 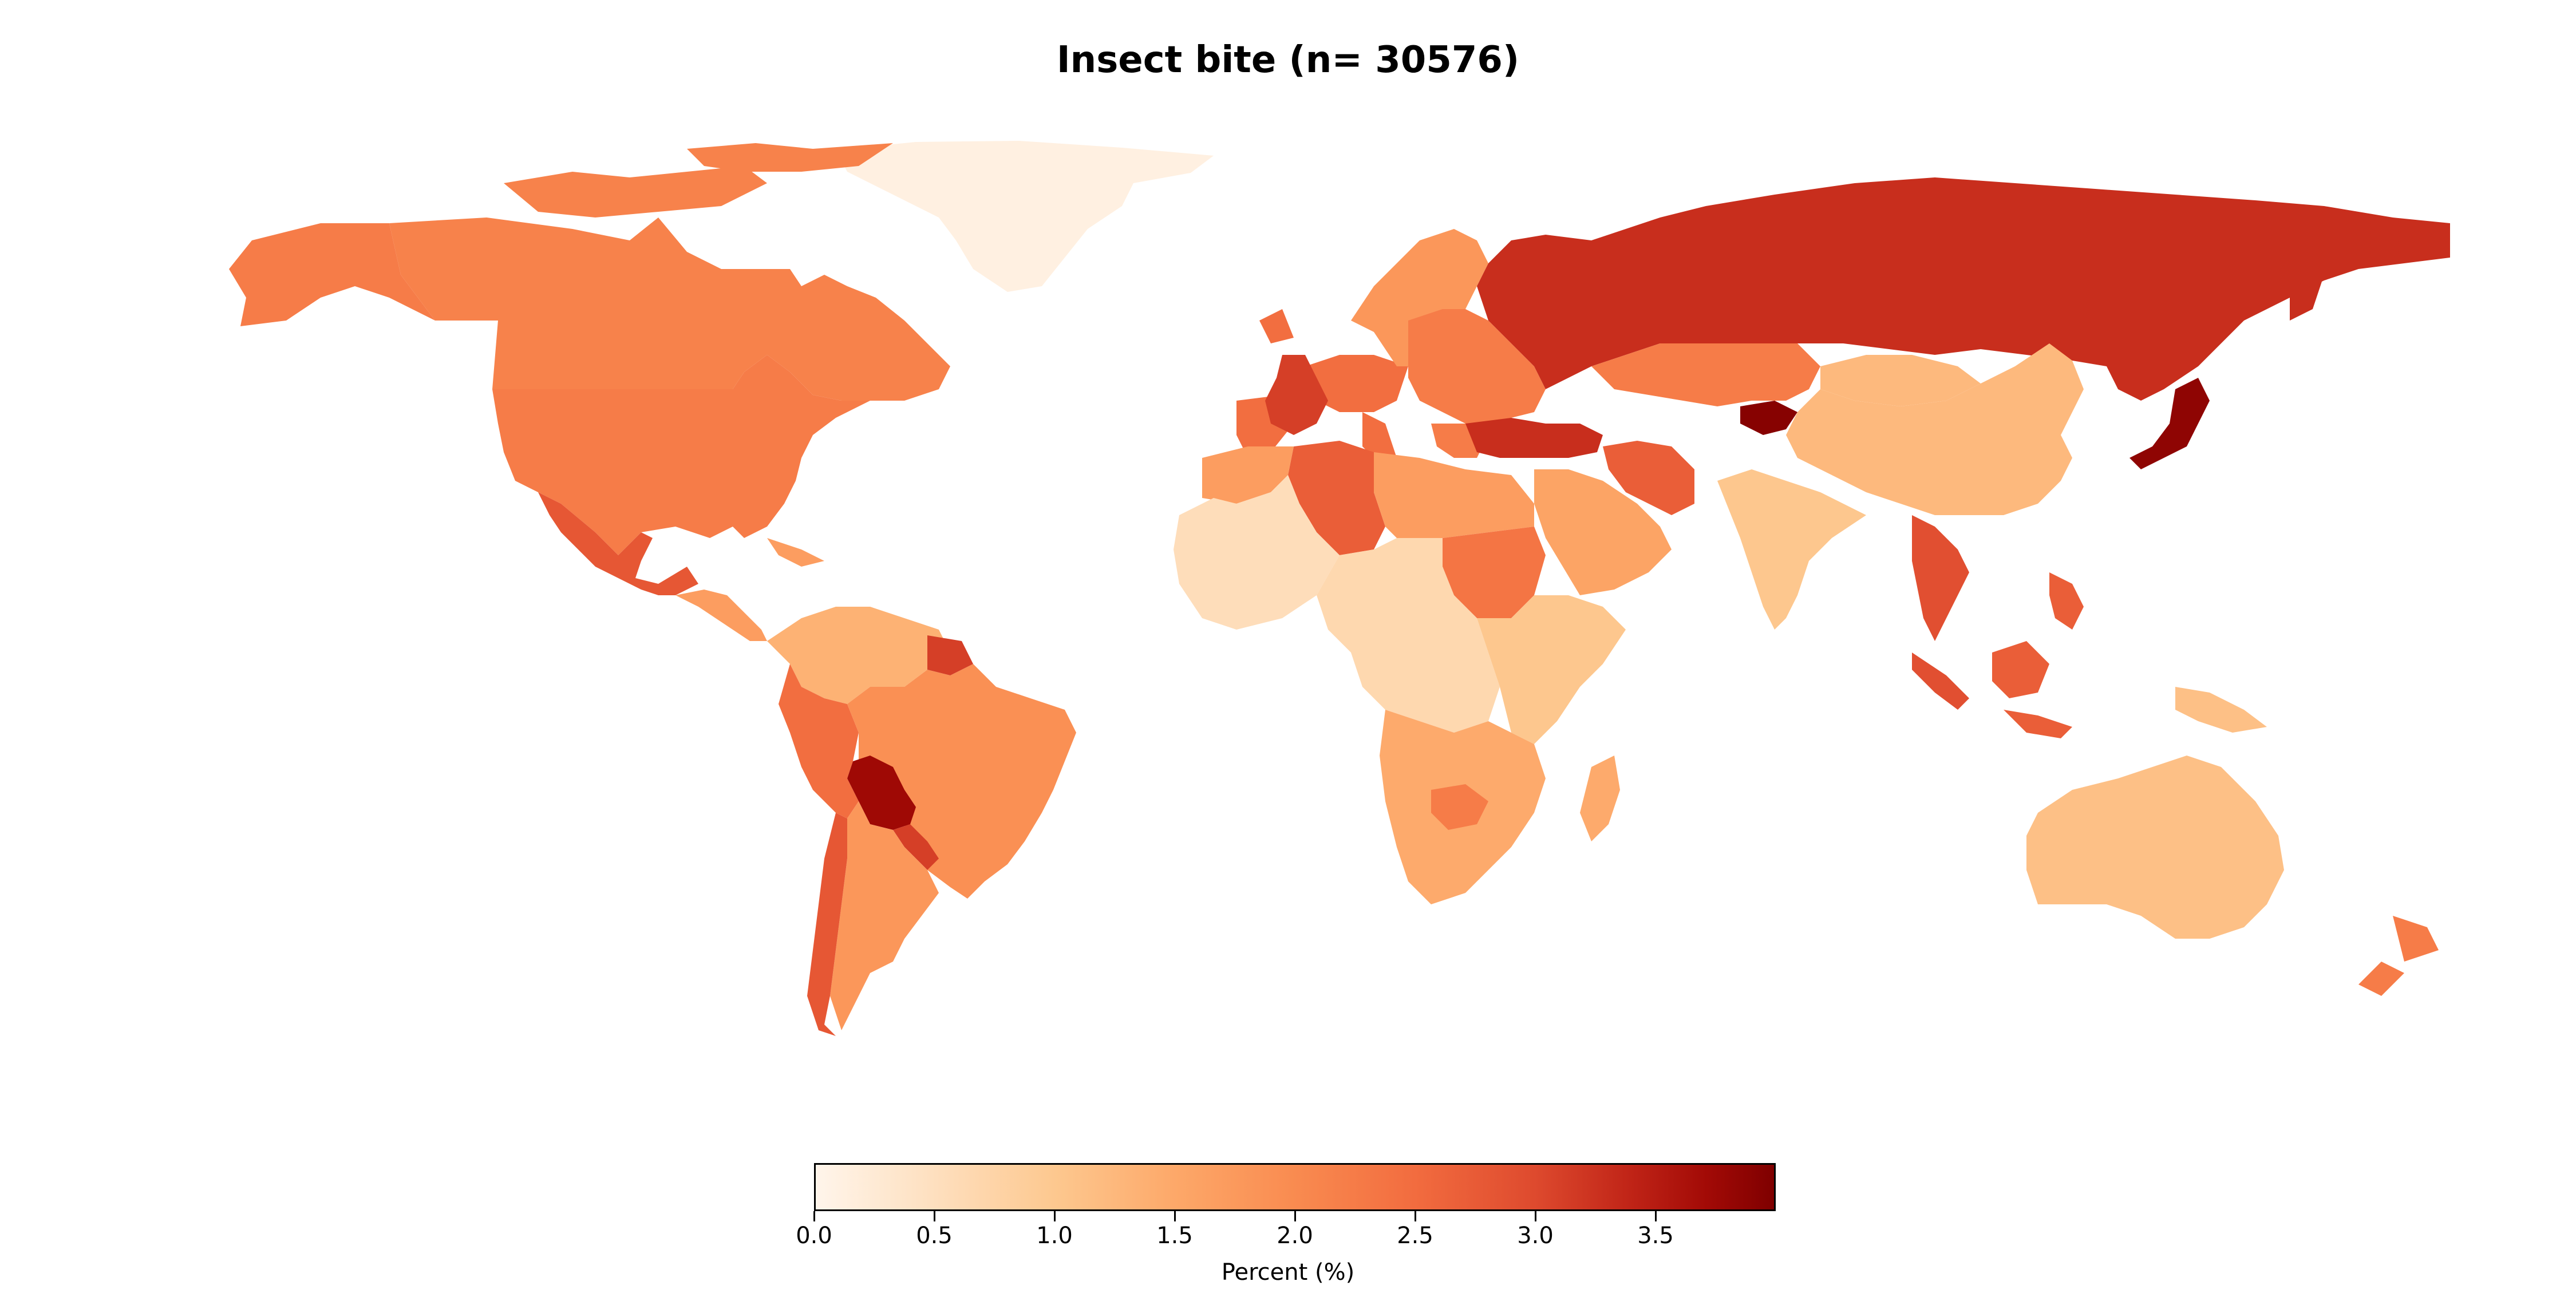 I want to click on region-arabian-peninsula, so click(x=1603, y=532).